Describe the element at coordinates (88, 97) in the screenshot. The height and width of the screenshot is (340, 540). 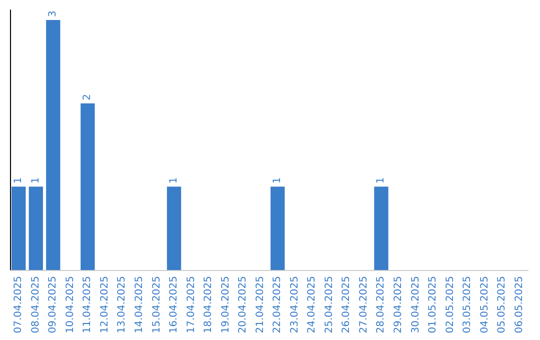
I see `data-label: 2` at that location.